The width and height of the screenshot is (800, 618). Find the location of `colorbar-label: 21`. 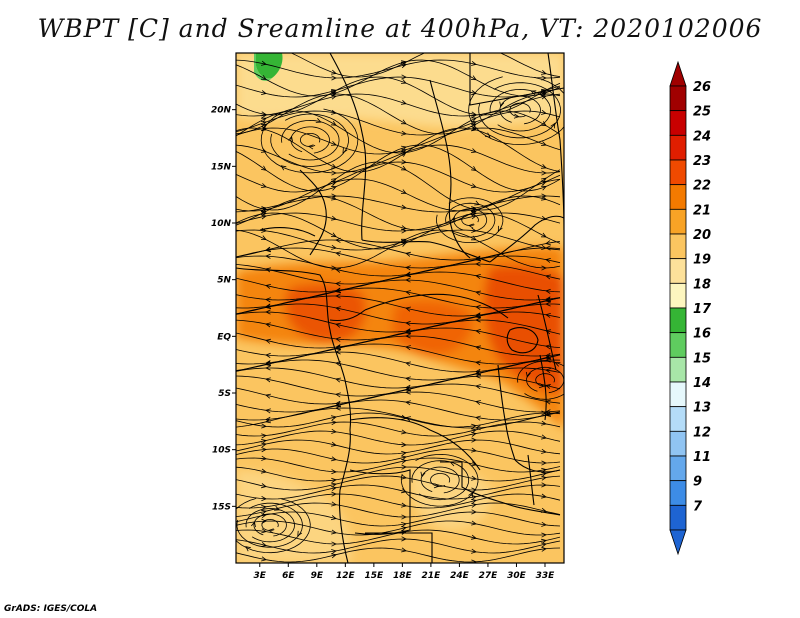

colorbar-label: 21 is located at coordinates (702, 210).